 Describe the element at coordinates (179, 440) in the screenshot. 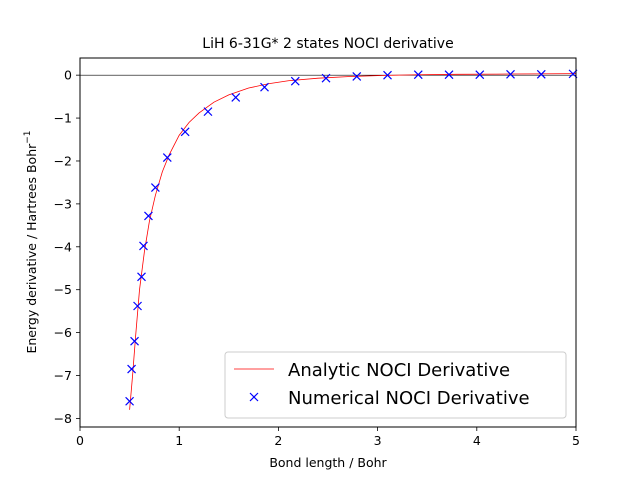

I see `x-tick-label: 1` at that location.